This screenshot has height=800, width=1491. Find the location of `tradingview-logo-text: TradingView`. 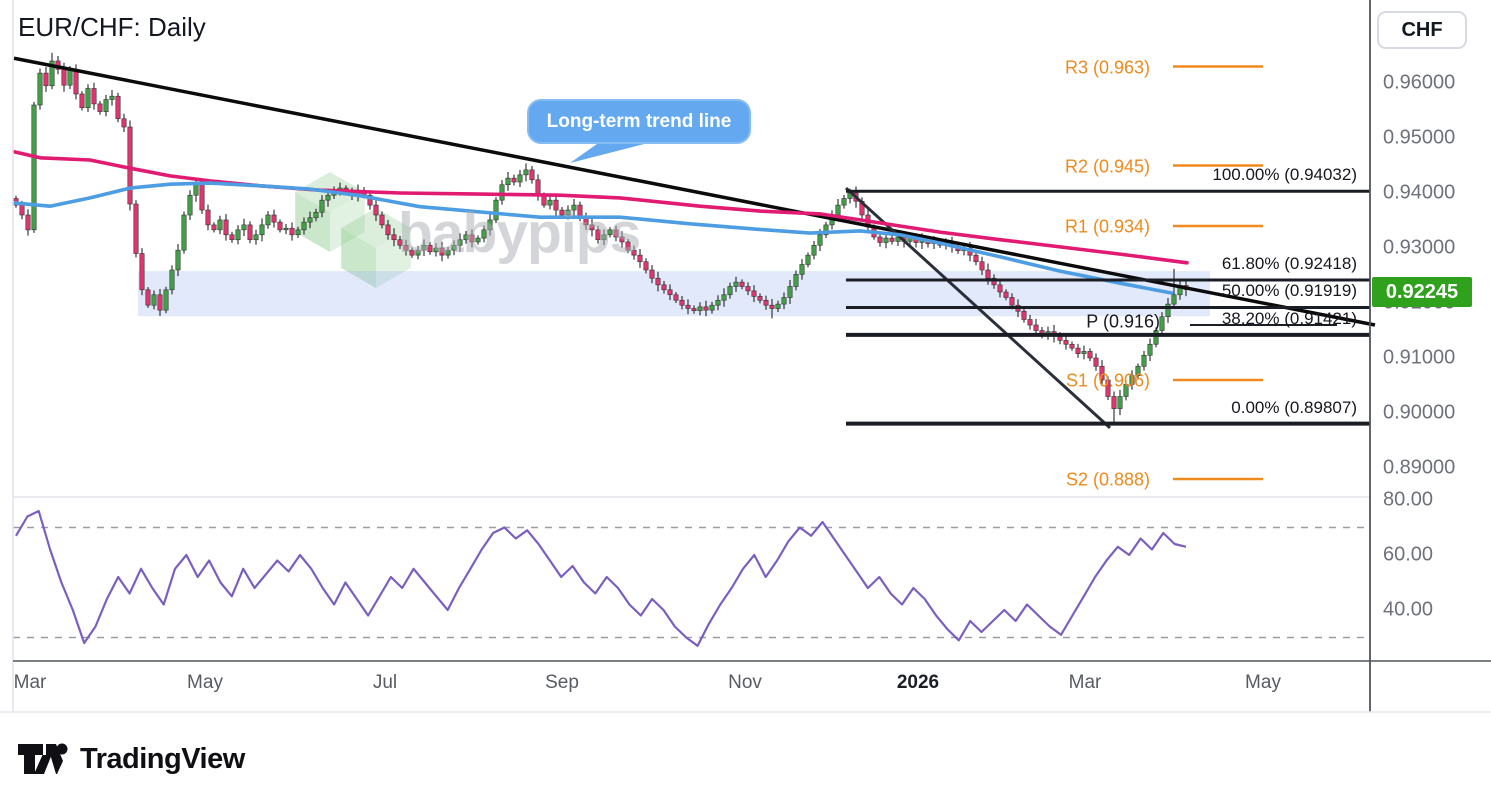

tradingview-logo-text: TradingView is located at coordinates (162, 758).